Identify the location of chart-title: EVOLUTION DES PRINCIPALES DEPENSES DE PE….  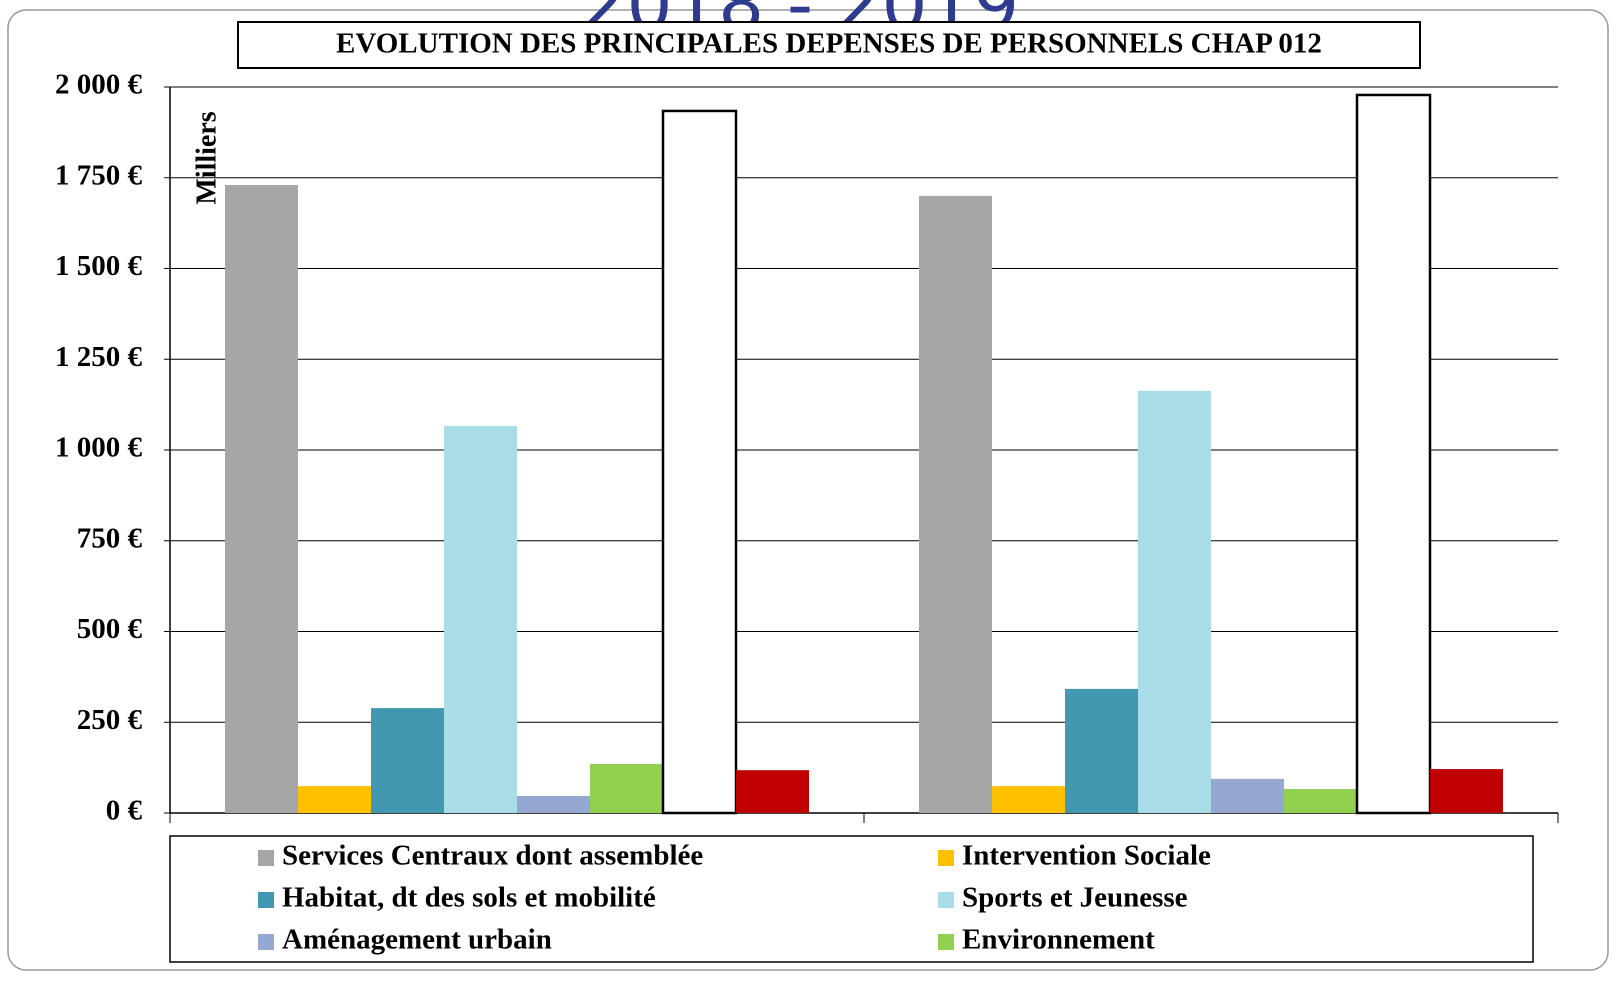
(829, 44).